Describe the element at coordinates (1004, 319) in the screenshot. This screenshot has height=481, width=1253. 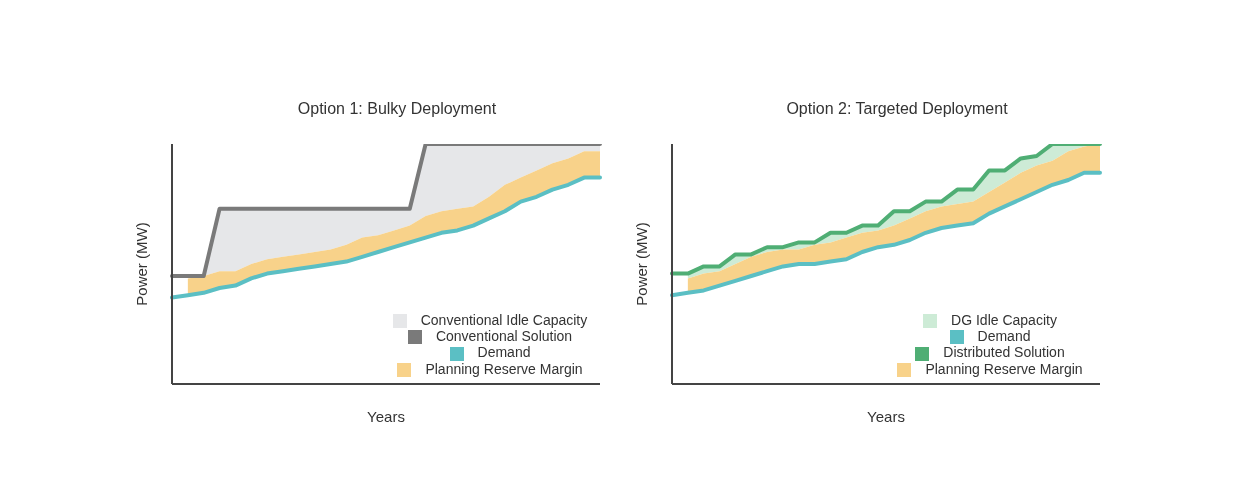
I see `legend-label: DG Idle Capacity` at that location.